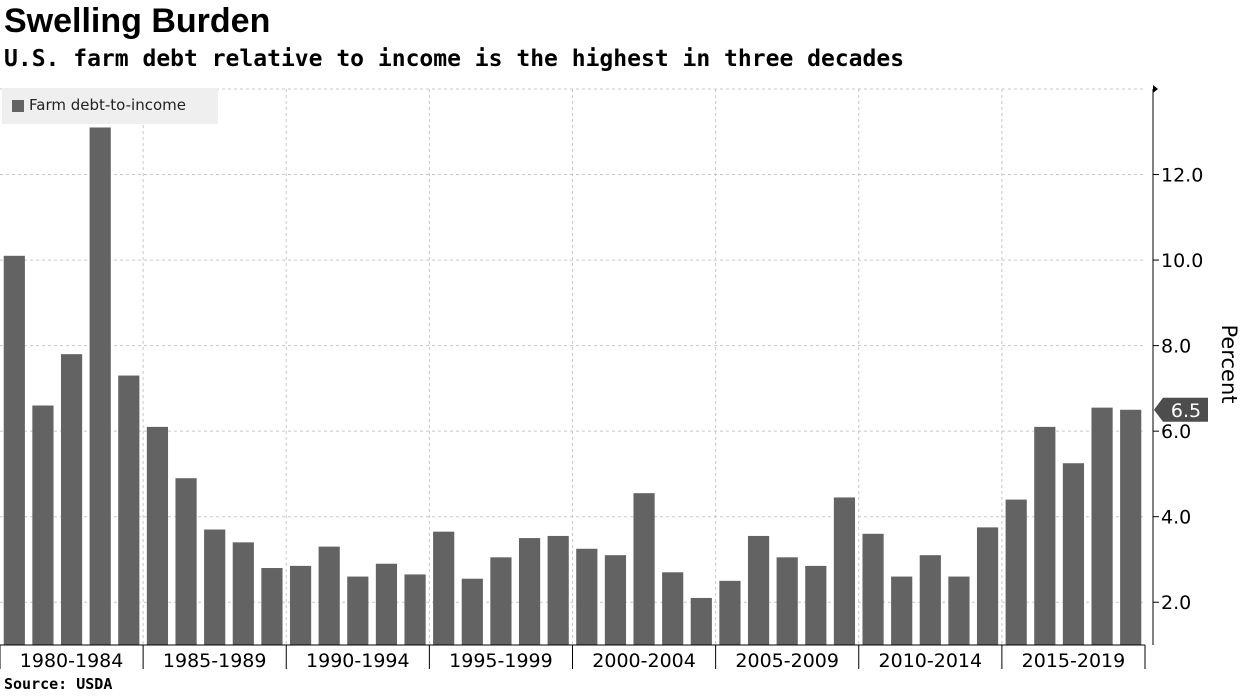 This screenshot has height=697, width=1240. I want to click on y-tick-label: 10.0, so click(1182, 261).